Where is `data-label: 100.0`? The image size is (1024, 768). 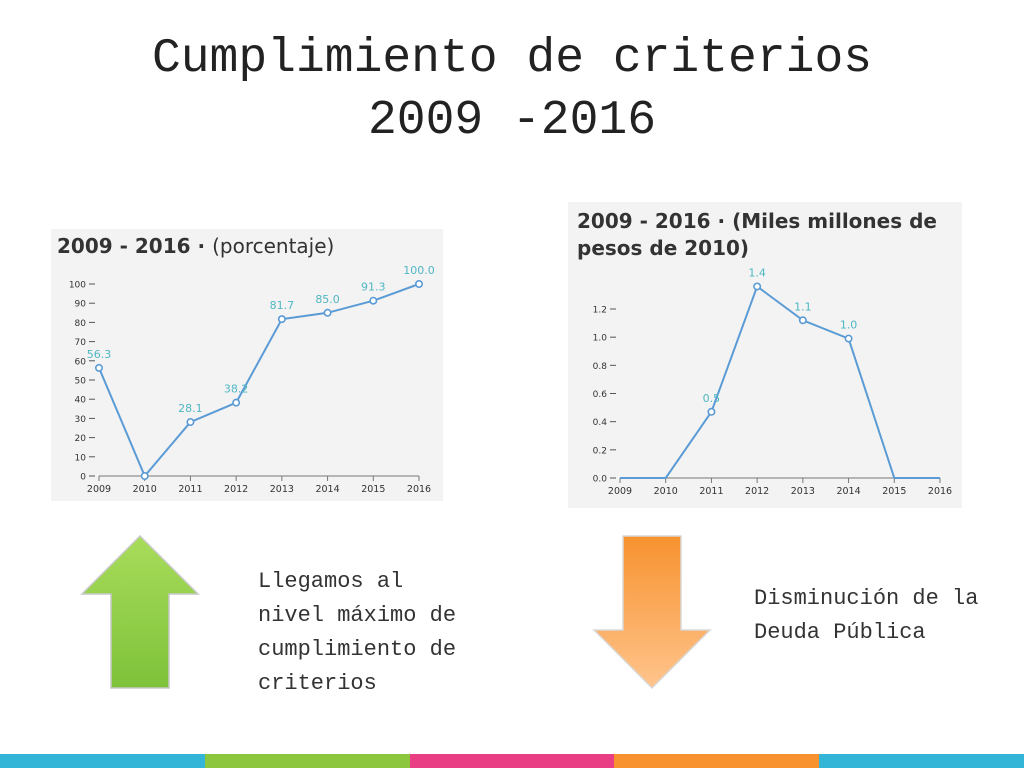
data-label: 100.0 is located at coordinates (419, 270).